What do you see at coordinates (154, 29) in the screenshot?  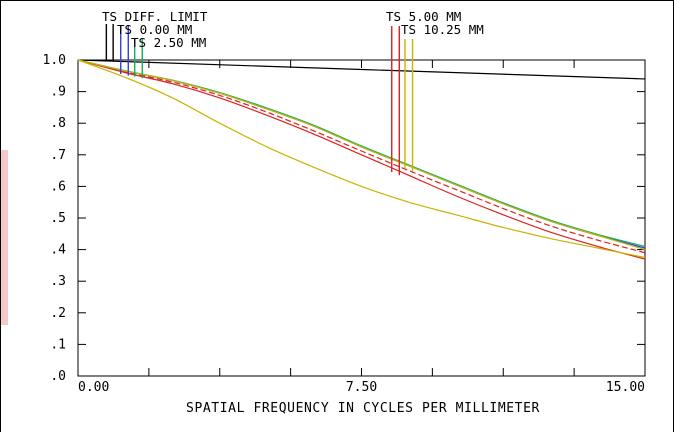 I see `legend-label-0-00: TS 0.00 MM` at bounding box center [154, 29].